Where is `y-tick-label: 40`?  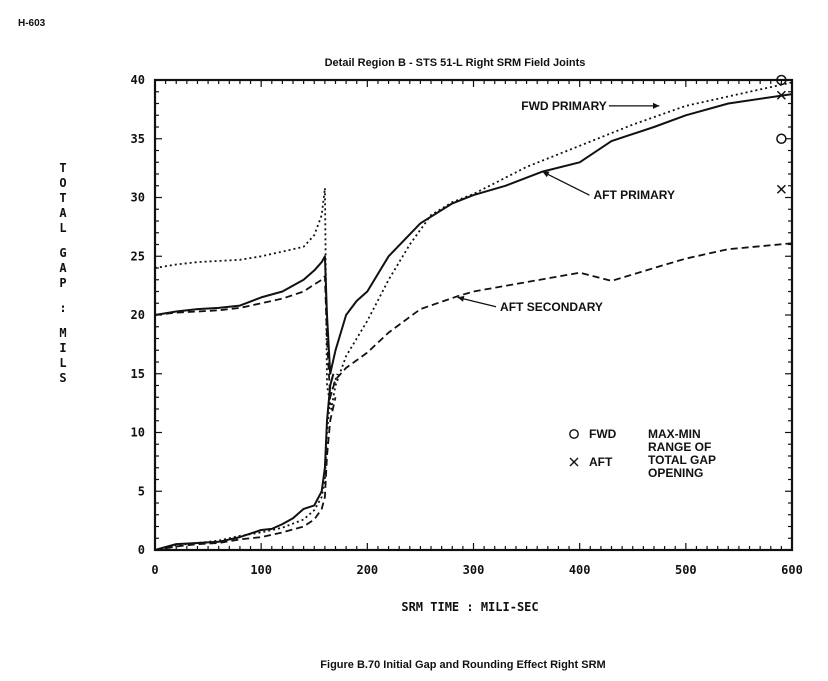
y-tick-label: 40 is located at coordinates (138, 80).